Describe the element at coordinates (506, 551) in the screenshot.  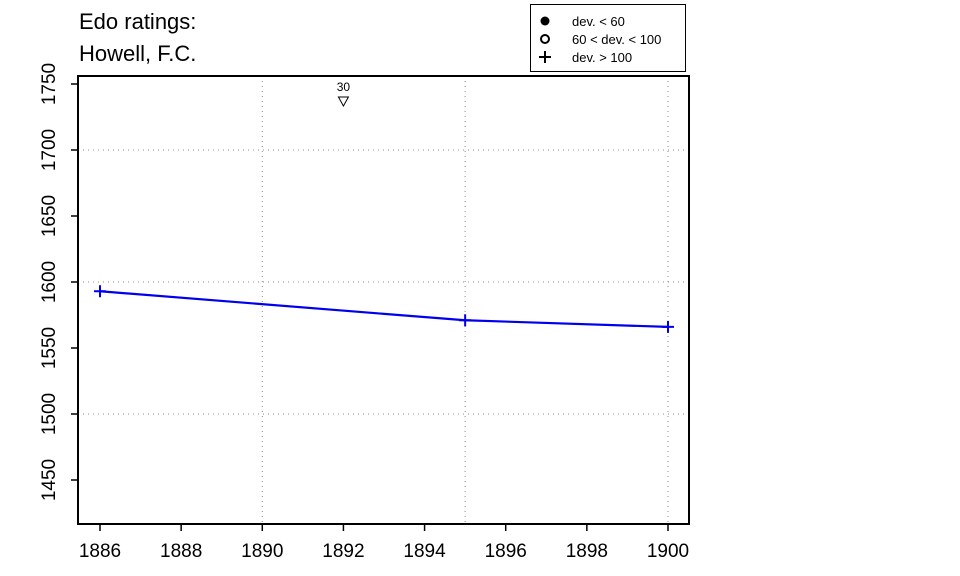
I see `x-tick-label: 1896` at that location.